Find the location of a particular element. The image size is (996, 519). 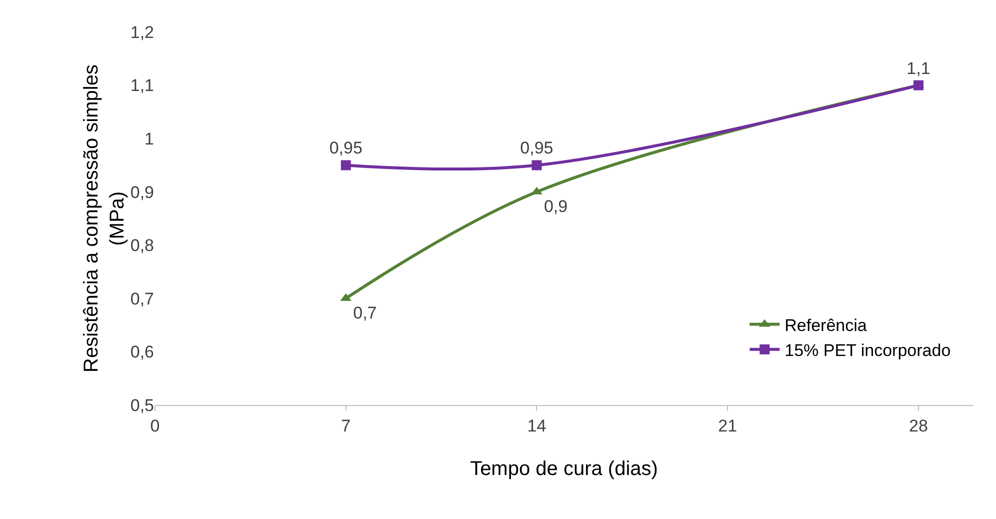

y-tick-label: 0,5 is located at coordinates (142, 405).